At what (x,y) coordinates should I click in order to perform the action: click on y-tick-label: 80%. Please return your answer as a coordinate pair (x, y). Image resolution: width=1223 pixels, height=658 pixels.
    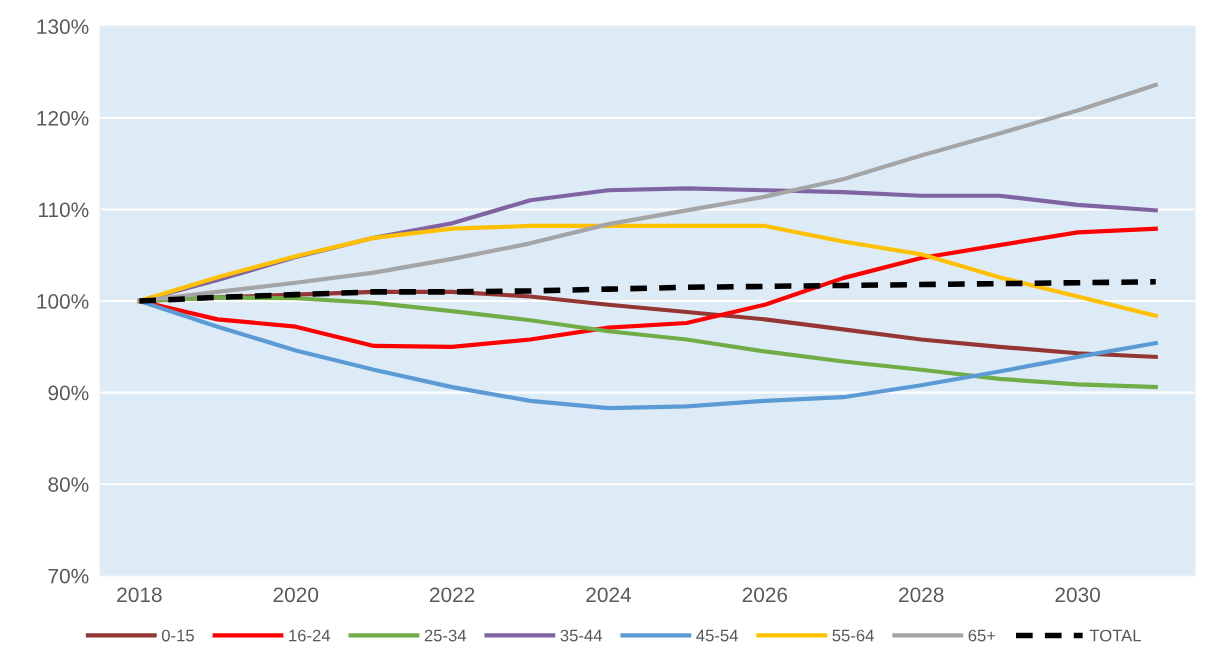
    Looking at the image, I should click on (68, 484).